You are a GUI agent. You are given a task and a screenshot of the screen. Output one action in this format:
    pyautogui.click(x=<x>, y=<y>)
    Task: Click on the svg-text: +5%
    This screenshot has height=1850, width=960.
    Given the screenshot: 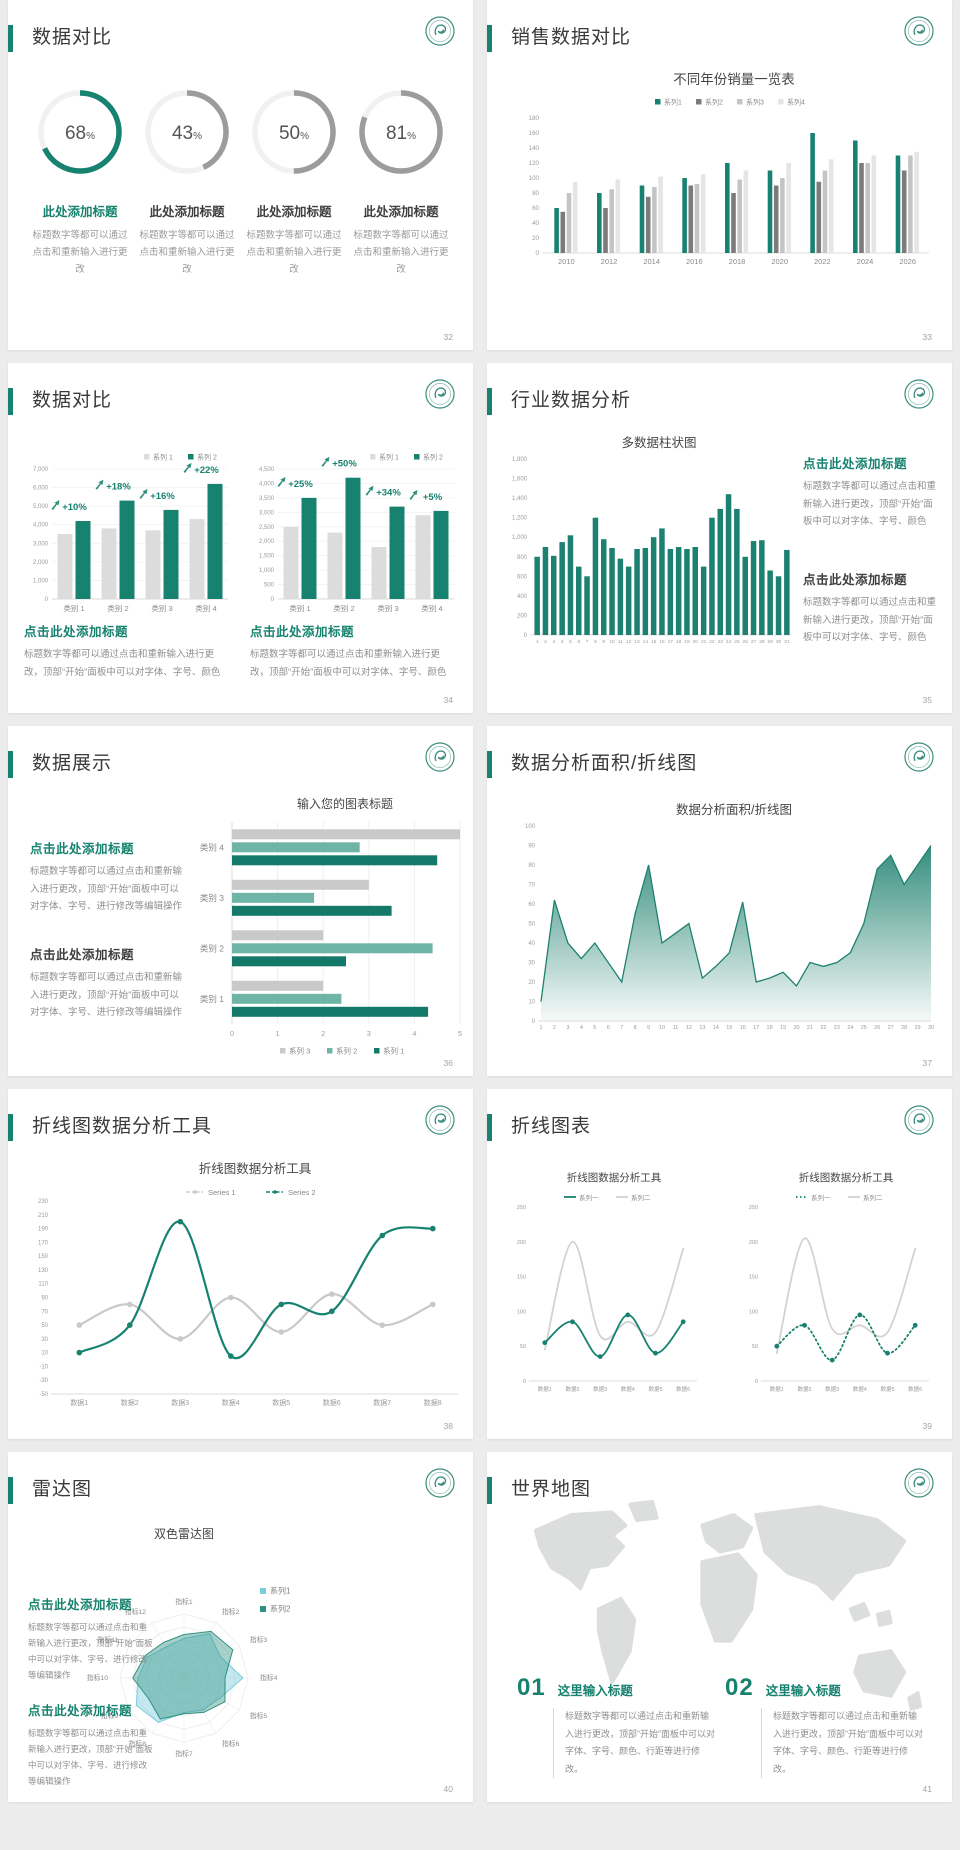 What is the action you would take?
    pyautogui.click(x=433, y=497)
    